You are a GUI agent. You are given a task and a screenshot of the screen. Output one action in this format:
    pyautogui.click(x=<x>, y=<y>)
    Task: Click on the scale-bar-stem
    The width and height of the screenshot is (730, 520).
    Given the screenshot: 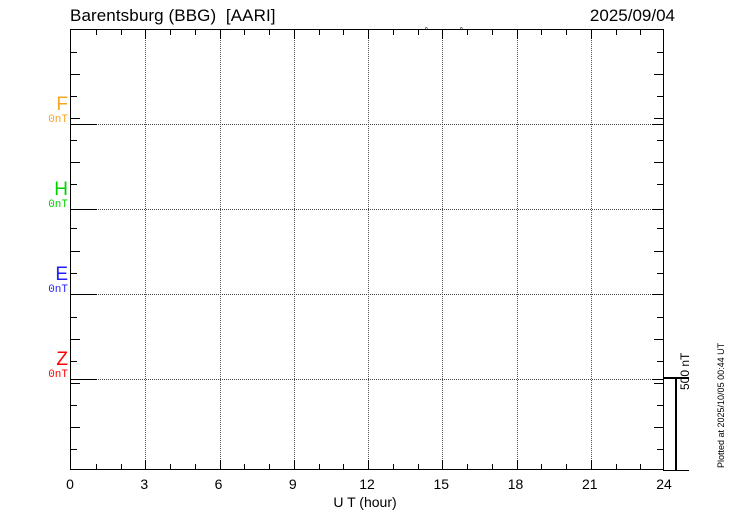 What is the action you would take?
    pyautogui.click(x=676, y=424)
    